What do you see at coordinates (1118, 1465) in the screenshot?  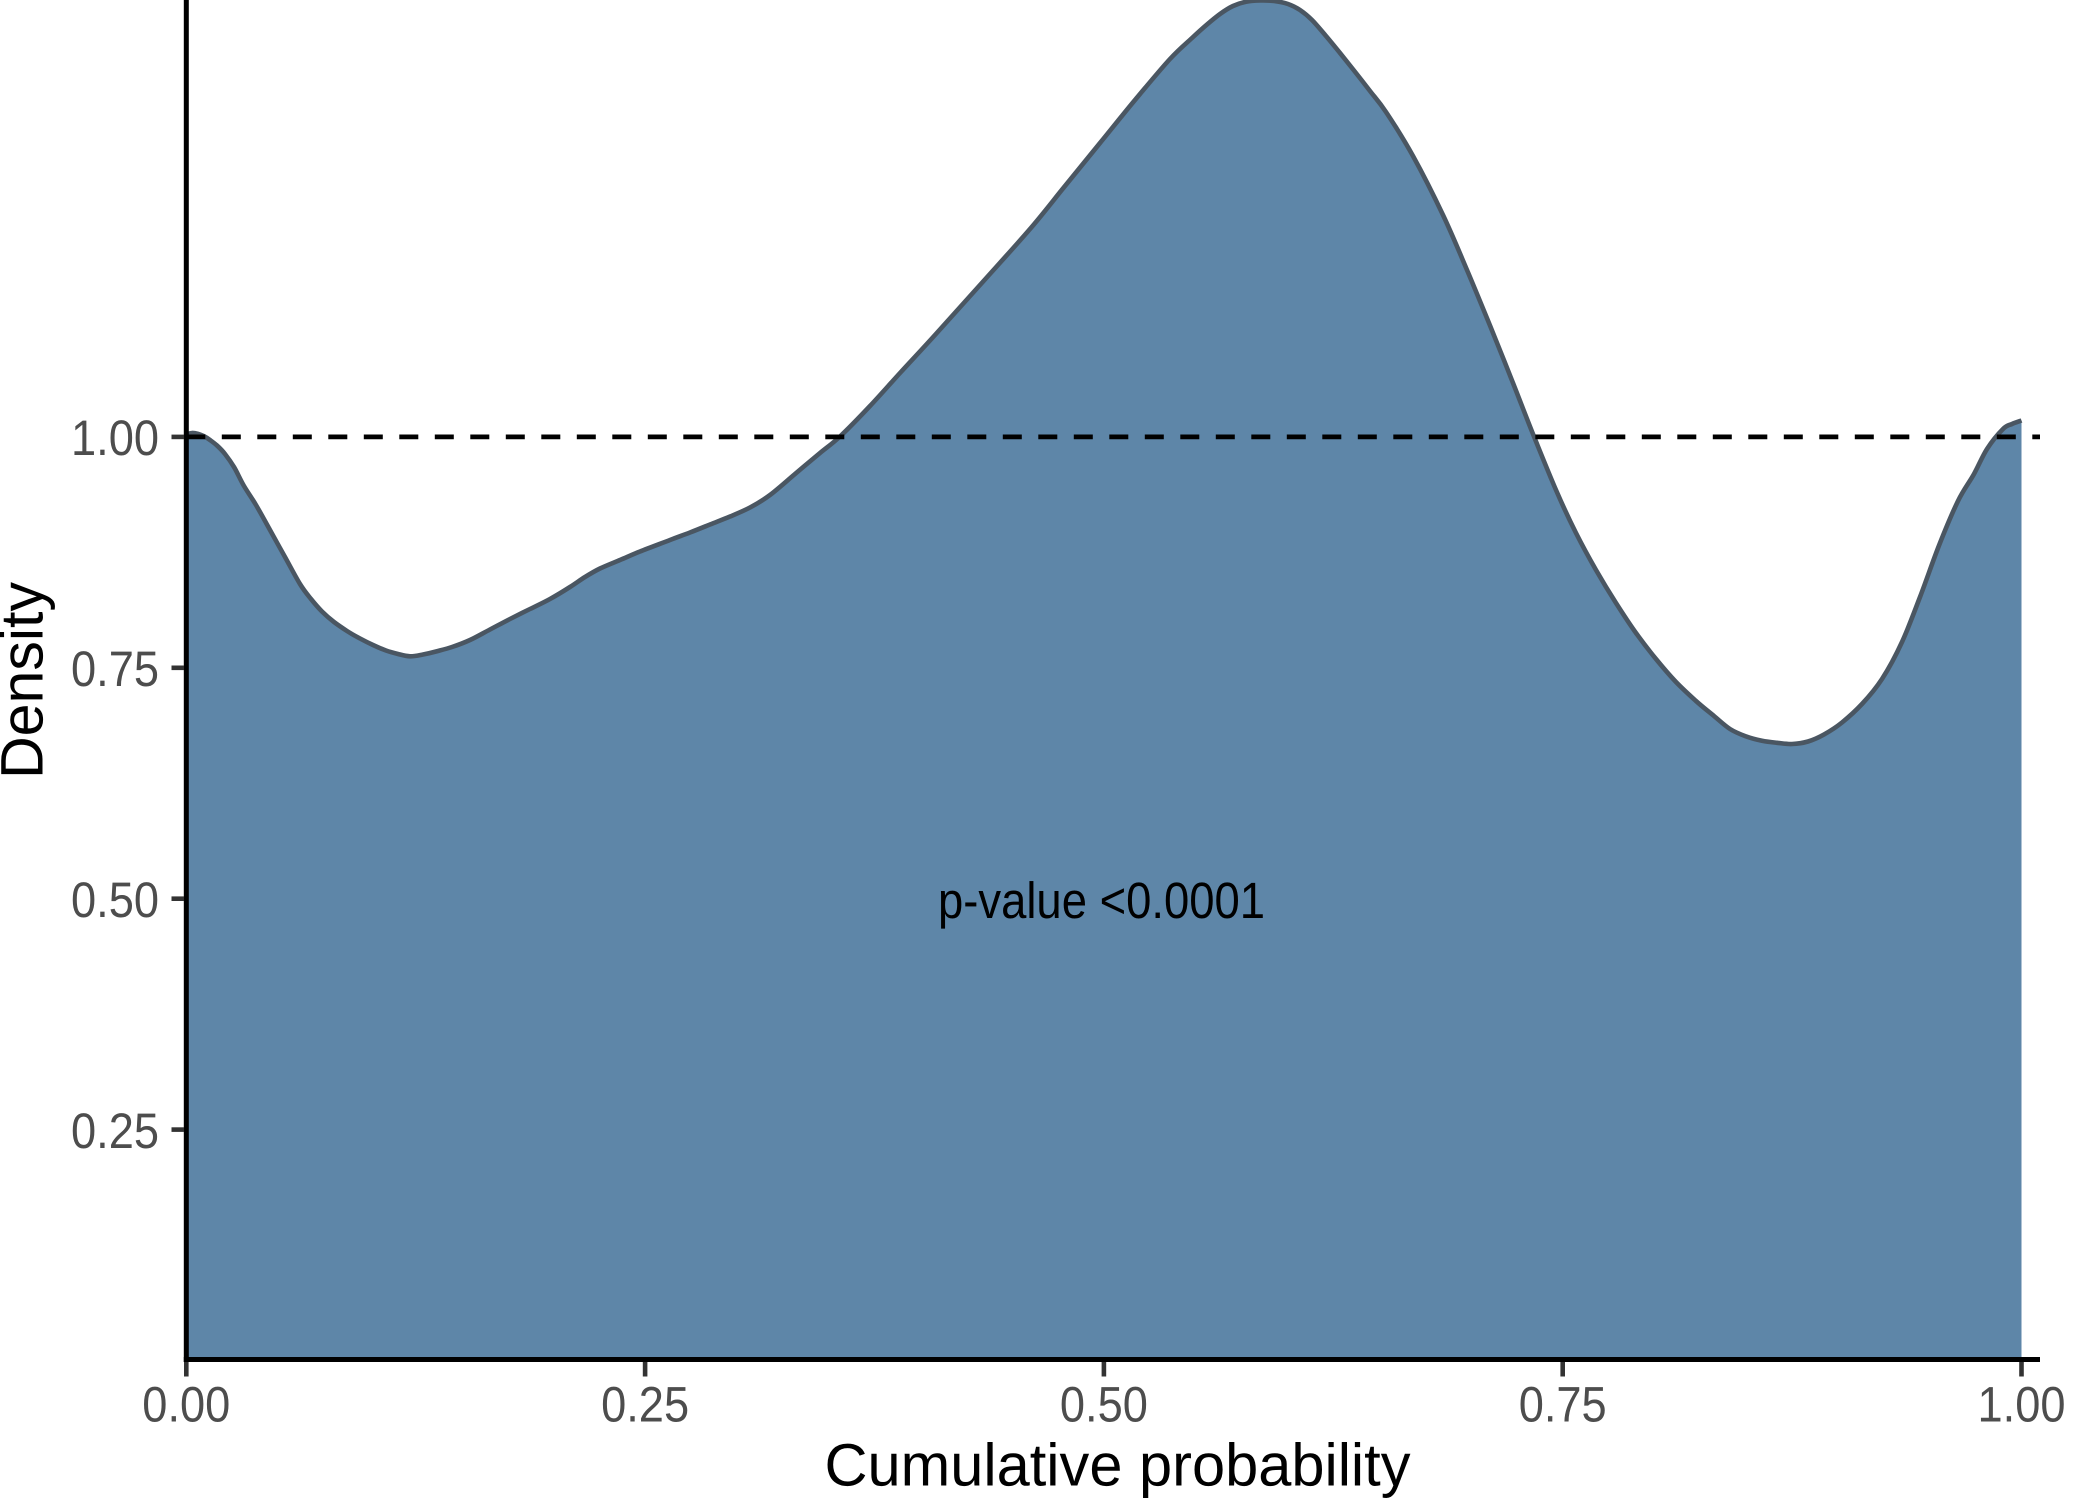 I see `svg-text: Cumulative probability` at bounding box center [1118, 1465].